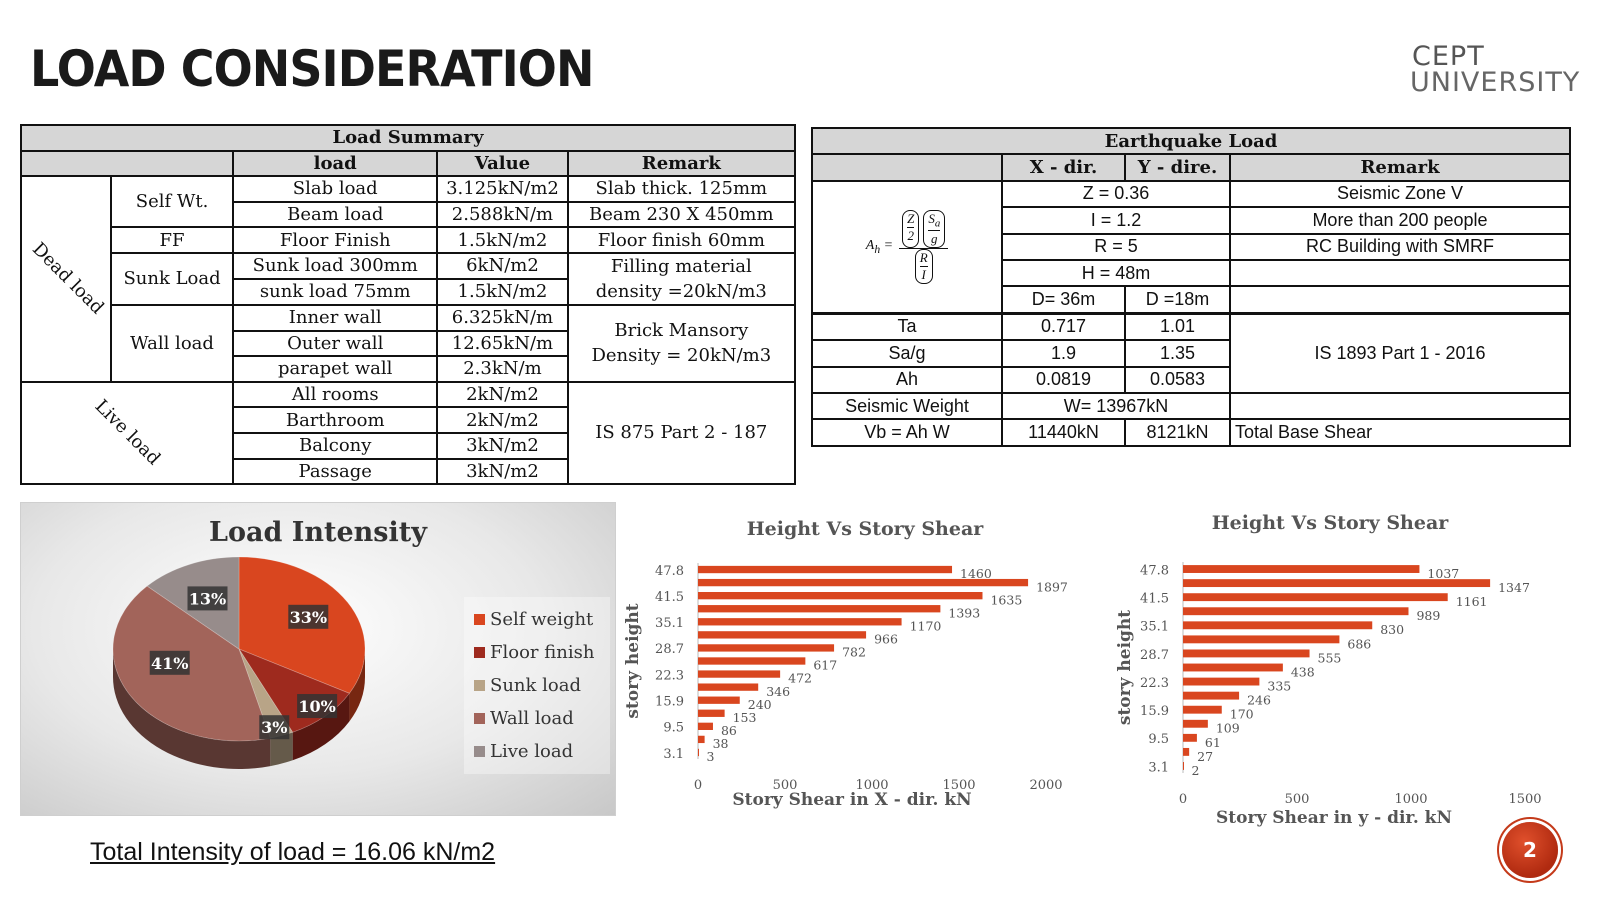 The image size is (1600, 899). I want to click on eq-header-blank, so click(907, 167).